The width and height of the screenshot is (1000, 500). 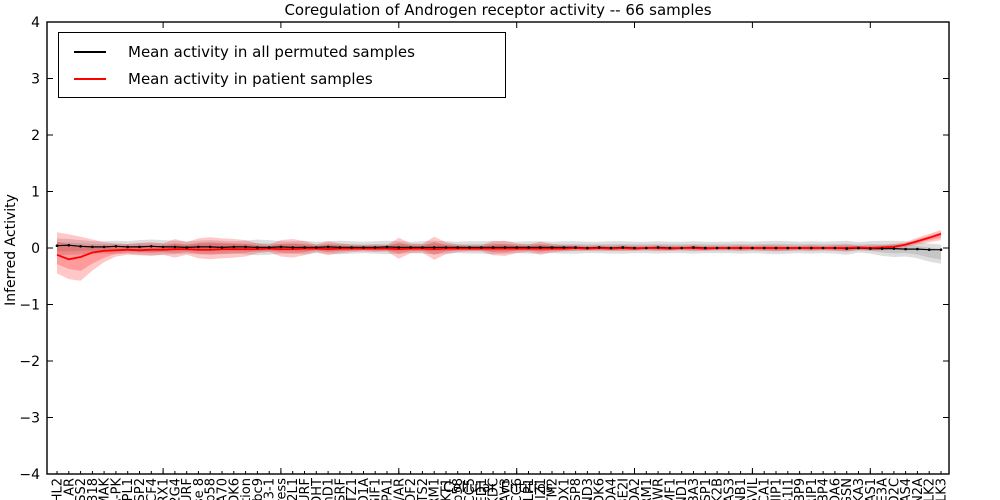 I want to click on x-tick-label: cell proliferation, so click(x=246, y=489).